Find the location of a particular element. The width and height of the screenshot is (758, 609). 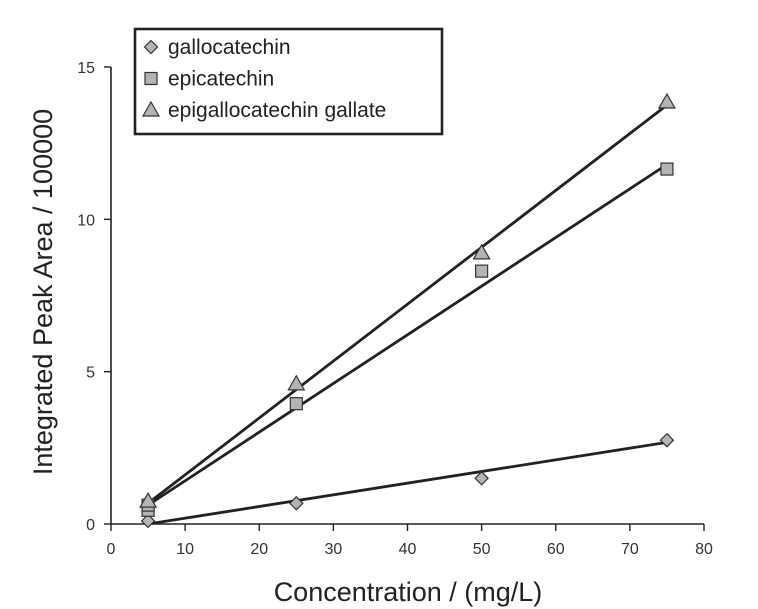

x-tick-label: 30 is located at coordinates (333, 549).